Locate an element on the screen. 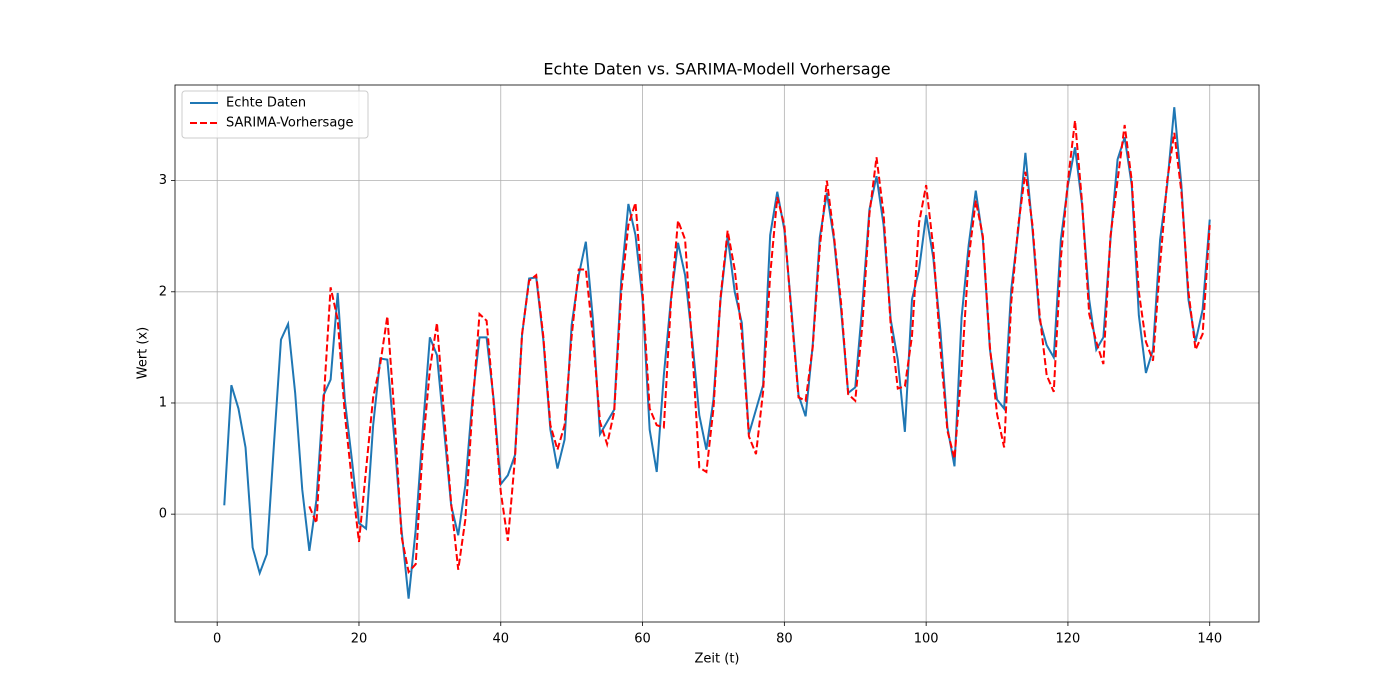  y-tick-label: 1 is located at coordinates (163, 402).